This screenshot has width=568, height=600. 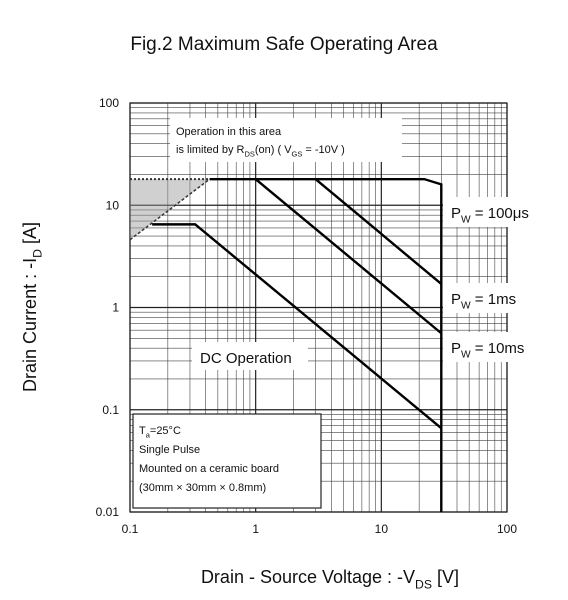 I want to click on annotation: is limited by RDS(on) ( VGS = -10V ), so click(x=260, y=151).